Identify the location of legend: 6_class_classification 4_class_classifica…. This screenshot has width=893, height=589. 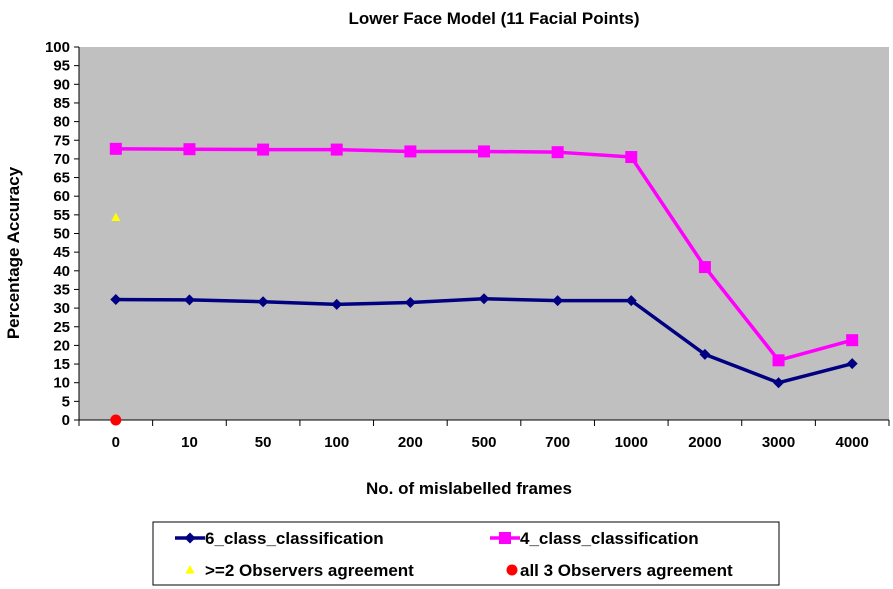
(466, 553).